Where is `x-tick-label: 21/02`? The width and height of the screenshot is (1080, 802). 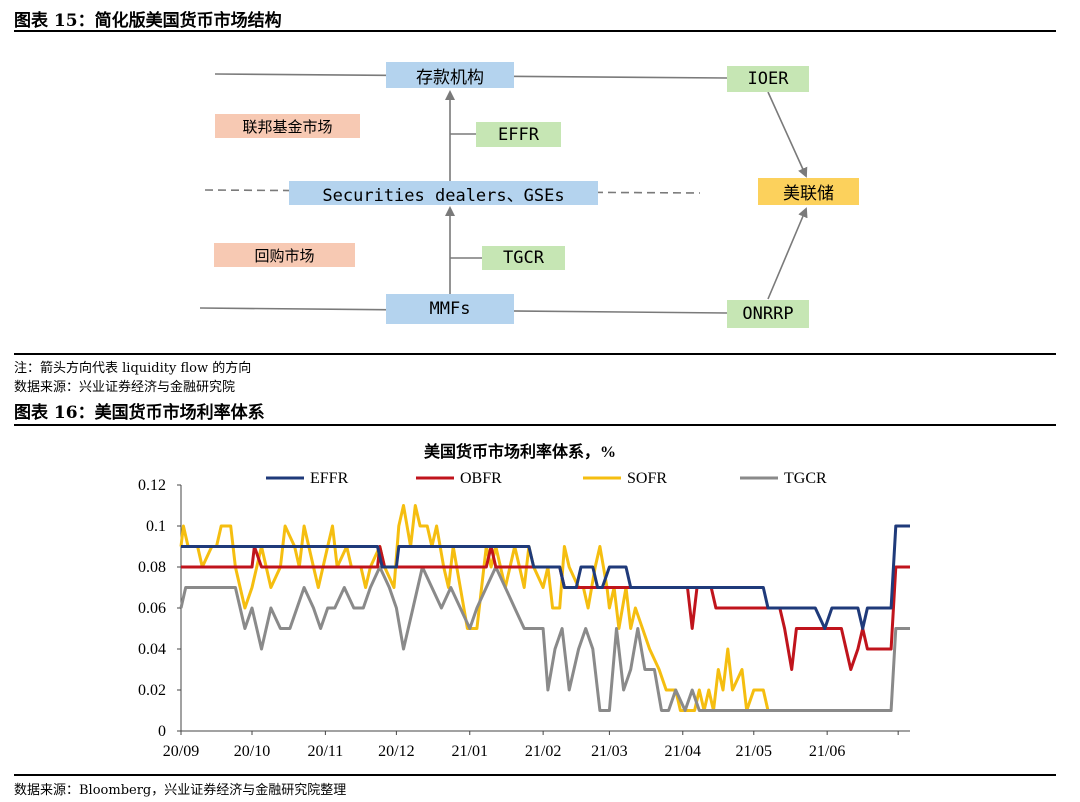 x-tick-label: 21/02 is located at coordinates (543, 751).